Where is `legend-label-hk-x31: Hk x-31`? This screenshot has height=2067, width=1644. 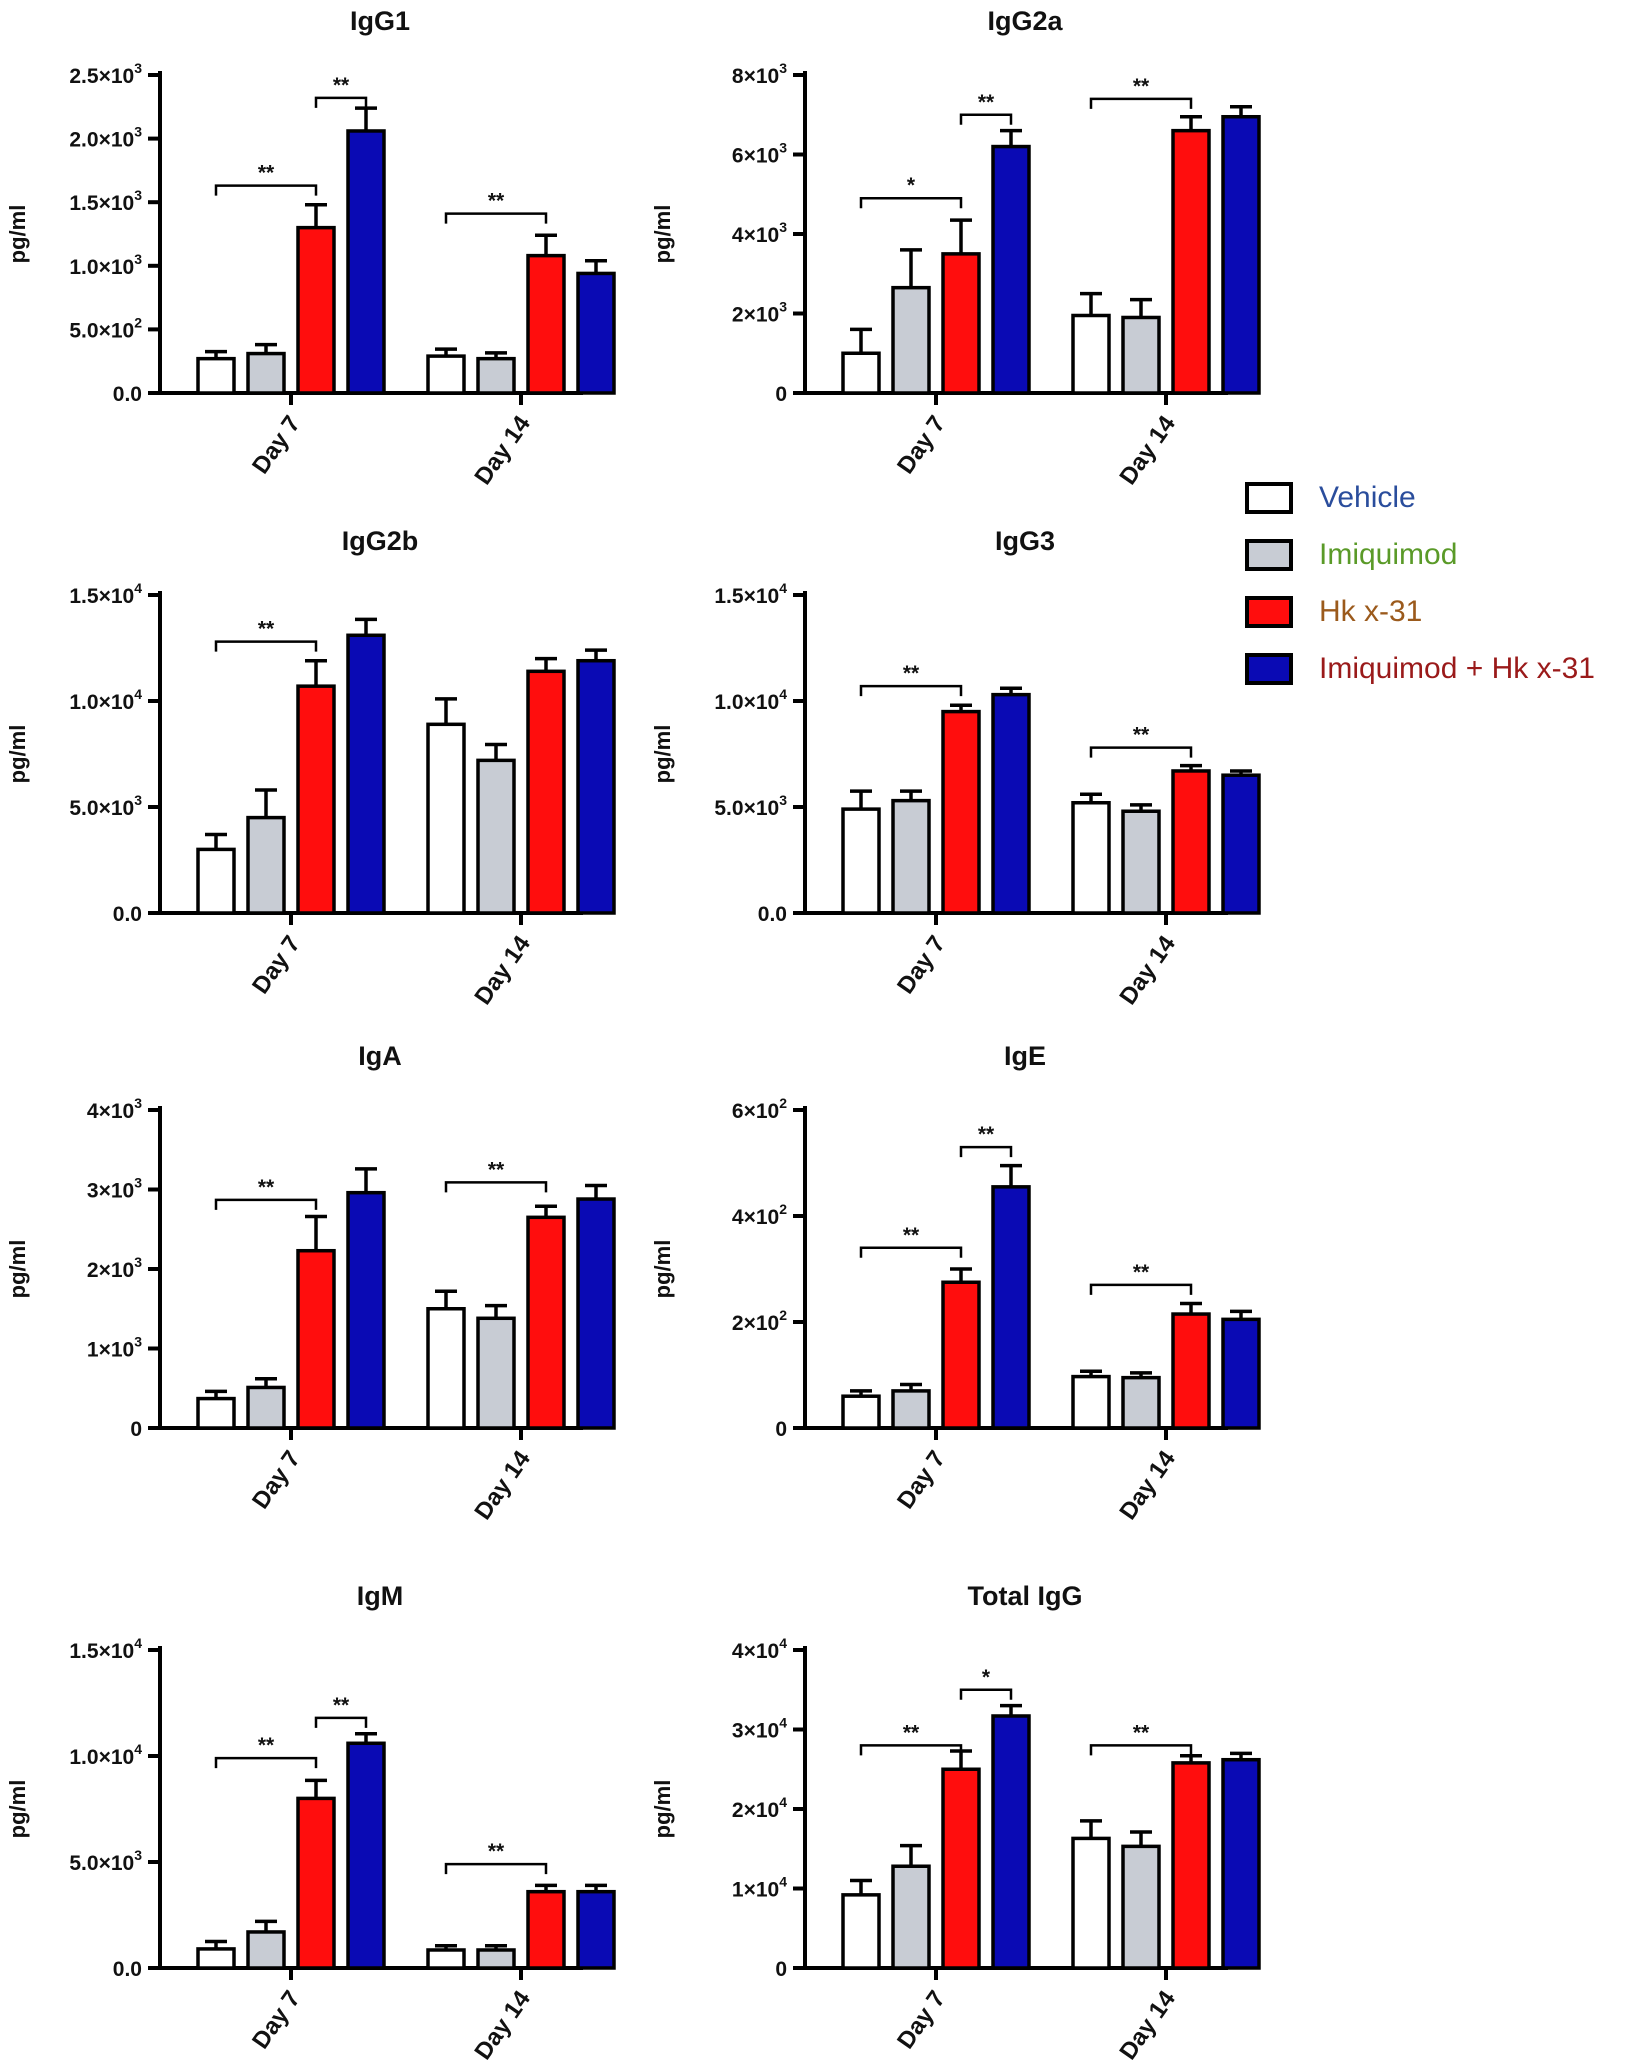 legend-label-hk-x31: Hk x-31 is located at coordinates (1371, 611).